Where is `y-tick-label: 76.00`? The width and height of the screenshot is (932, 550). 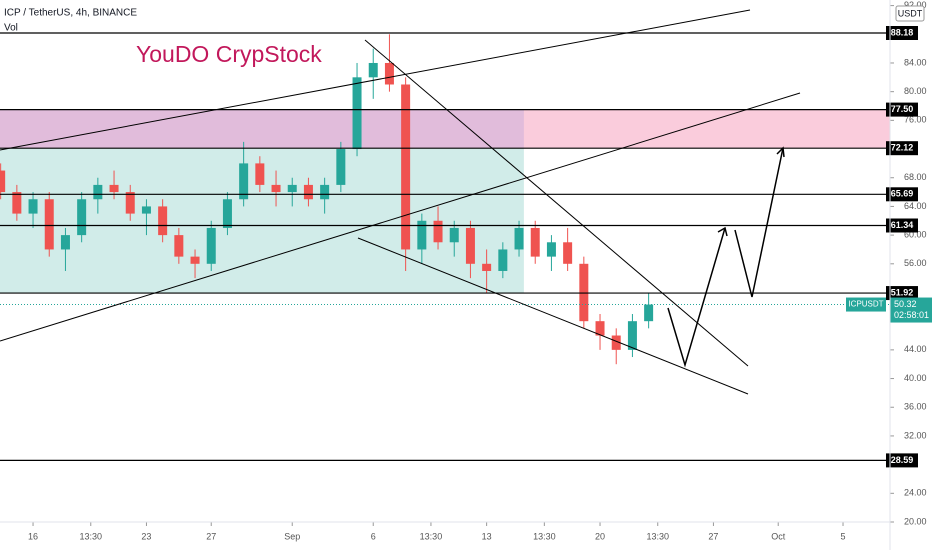
y-tick-label: 76.00 is located at coordinates (915, 120).